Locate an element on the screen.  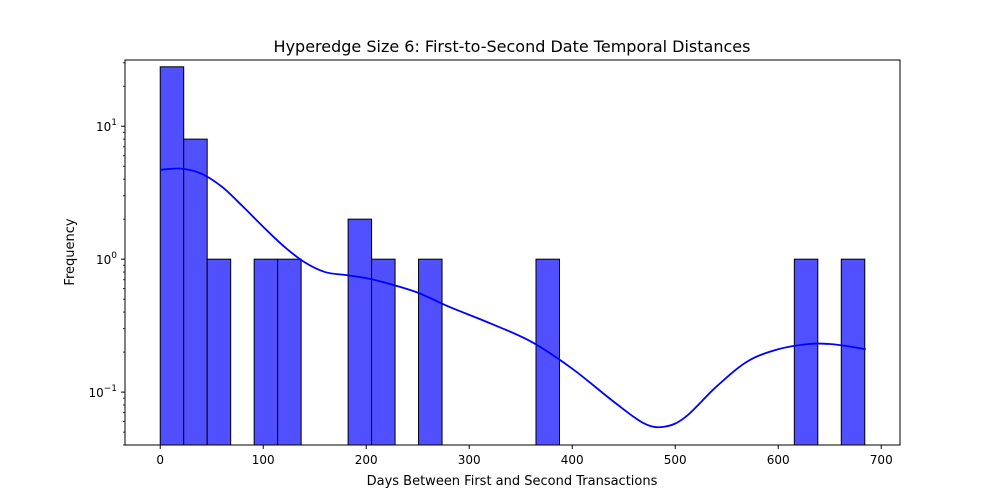
x-tick-label: 400 is located at coordinates (572, 460).